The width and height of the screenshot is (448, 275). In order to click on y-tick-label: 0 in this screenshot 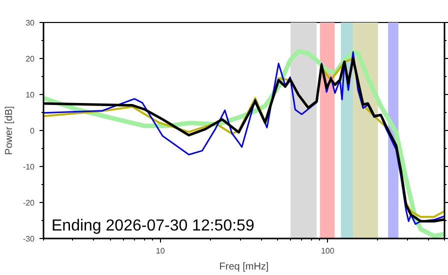, I will do `click(33, 131)`.